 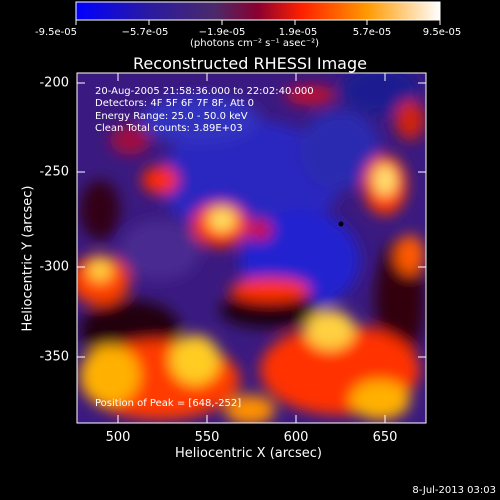 I want to click on info-peak-position: Position of Peak = [648,-252], so click(x=168, y=403).